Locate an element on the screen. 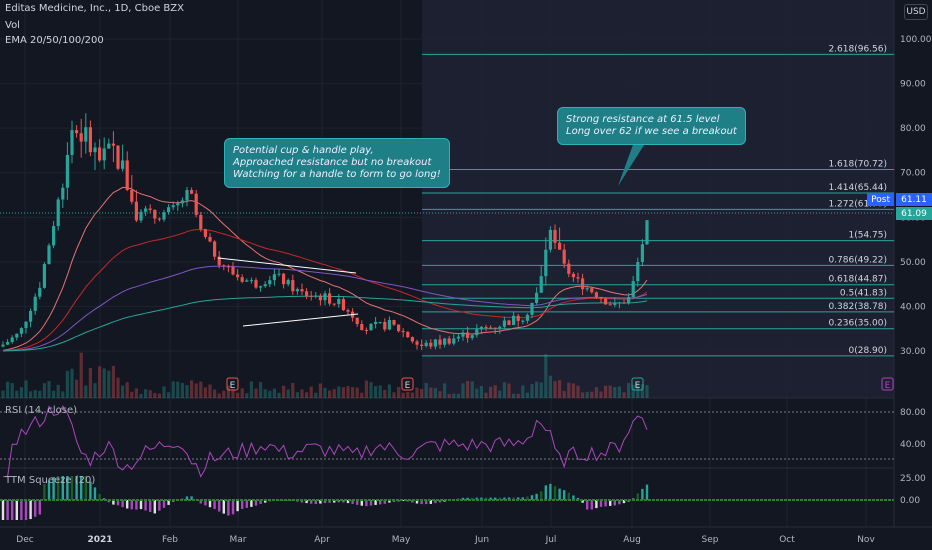 Image resolution: width=932 pixels, height=550 pixels. time-axis: Dec 2021 Feb Mar Apr May Jun Jul Aug Sep Oct Nov is located at coordinates (445, 540).